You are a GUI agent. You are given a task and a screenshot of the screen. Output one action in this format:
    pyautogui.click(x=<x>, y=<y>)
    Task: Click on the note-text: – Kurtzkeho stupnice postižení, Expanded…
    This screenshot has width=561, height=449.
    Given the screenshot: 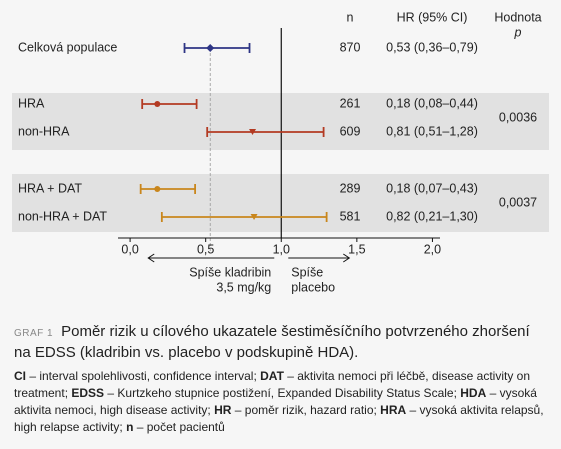 What is the action you would take?
    pyautogui.click(x=282, y=393)
    